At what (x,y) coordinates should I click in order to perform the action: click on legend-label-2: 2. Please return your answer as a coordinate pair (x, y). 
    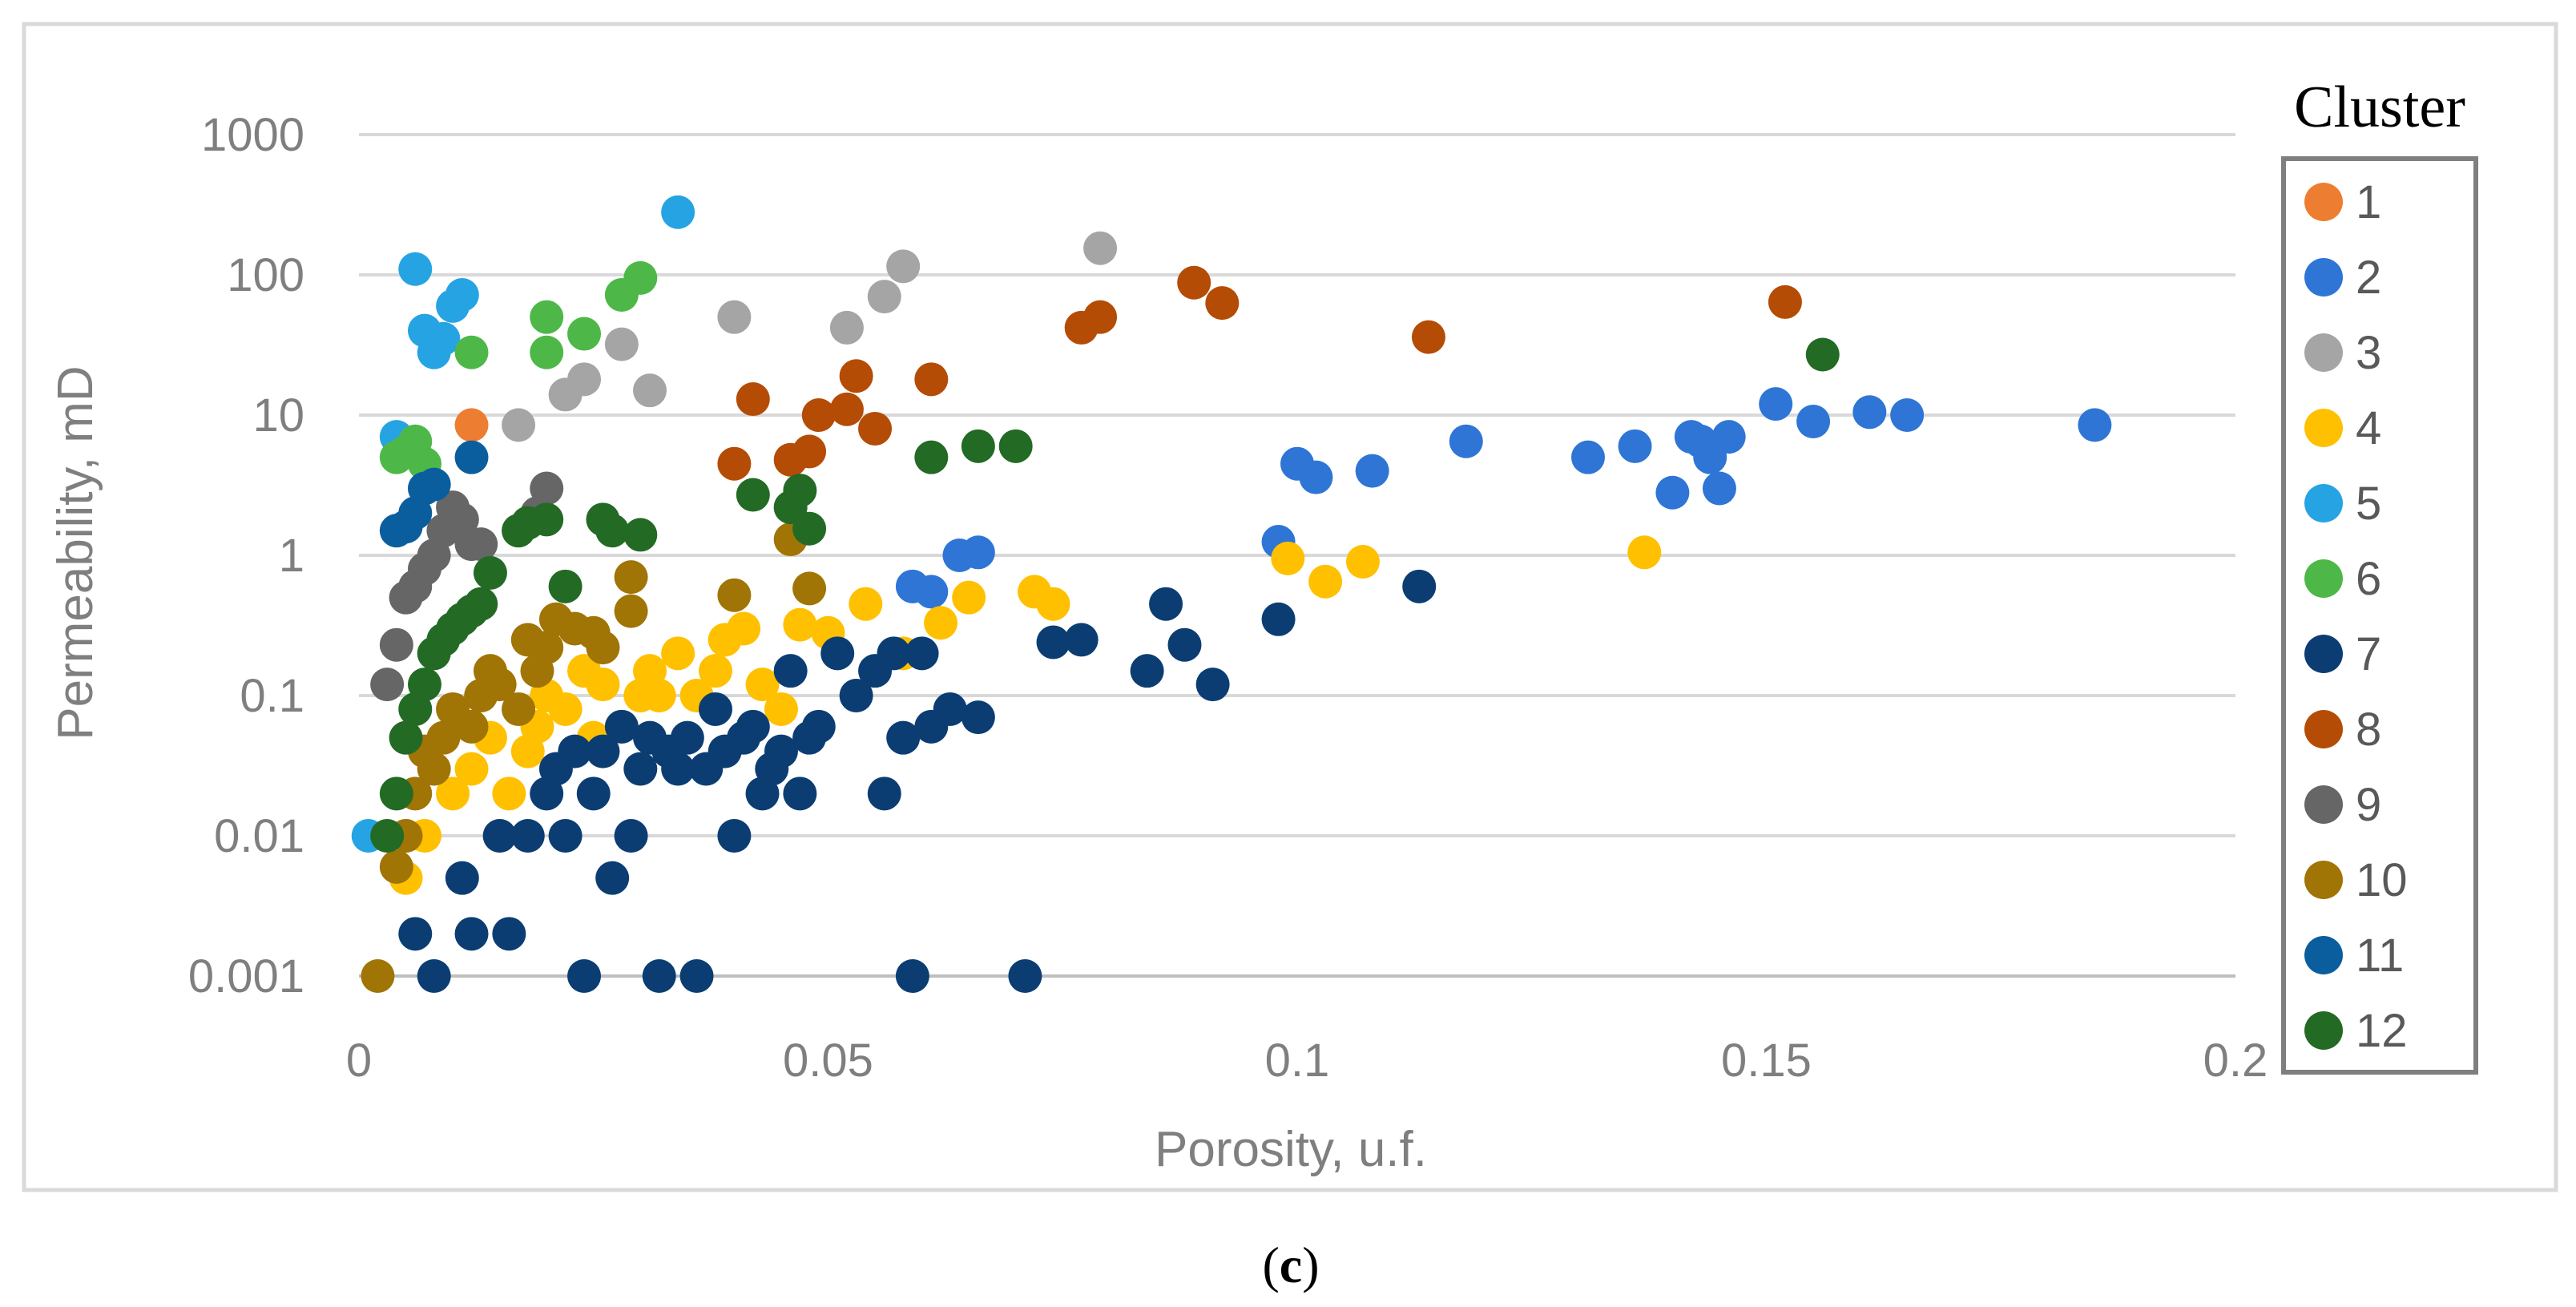
    Looking at the image, I should click on (2368, 278).